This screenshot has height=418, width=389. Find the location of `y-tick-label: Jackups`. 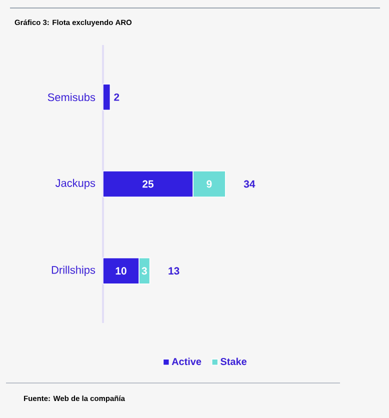

y-tick-label: Jackups is located at coordinates (75, 184).